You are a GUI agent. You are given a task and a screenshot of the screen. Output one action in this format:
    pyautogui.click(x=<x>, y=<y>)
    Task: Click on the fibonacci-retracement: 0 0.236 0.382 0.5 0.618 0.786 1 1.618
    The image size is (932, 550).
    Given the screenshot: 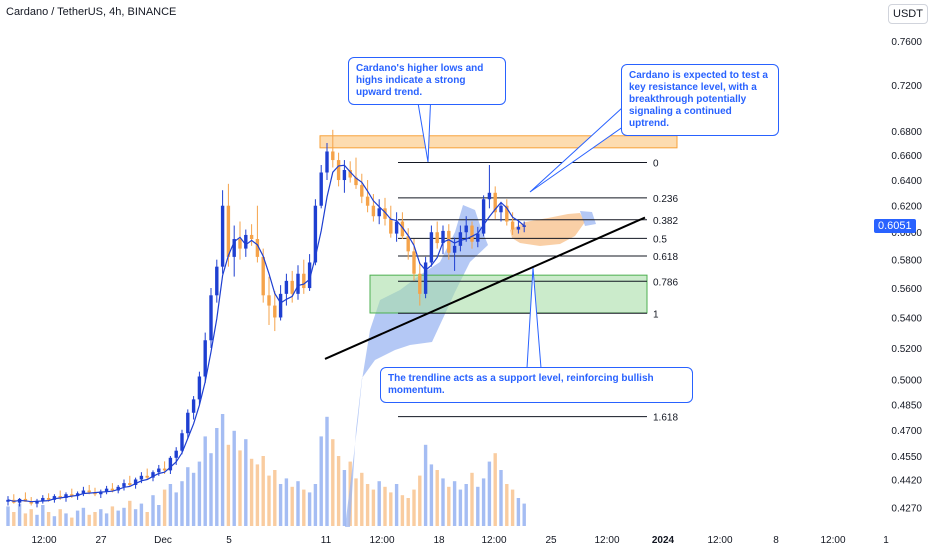 What is the action you would take?
    pyautogui.click(x=538, y=291)
    